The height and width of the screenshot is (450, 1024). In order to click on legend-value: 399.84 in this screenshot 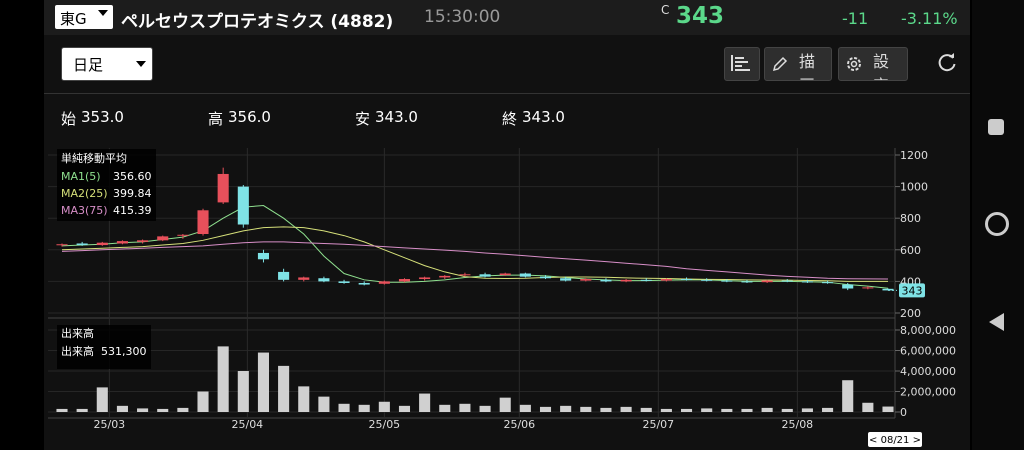, I will do `click(132, 193)`.